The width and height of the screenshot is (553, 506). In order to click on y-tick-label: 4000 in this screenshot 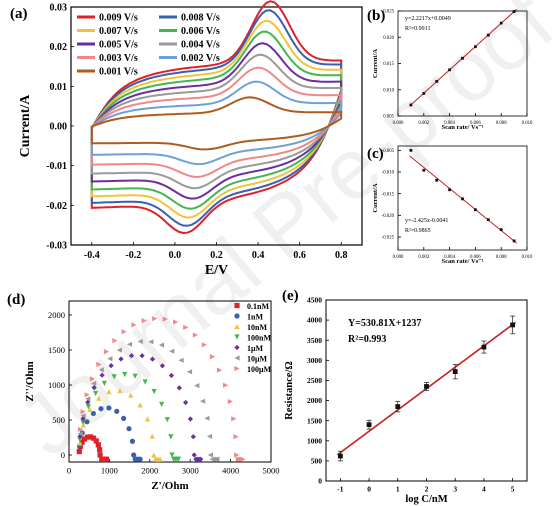, I will do `click(314, 320)`.